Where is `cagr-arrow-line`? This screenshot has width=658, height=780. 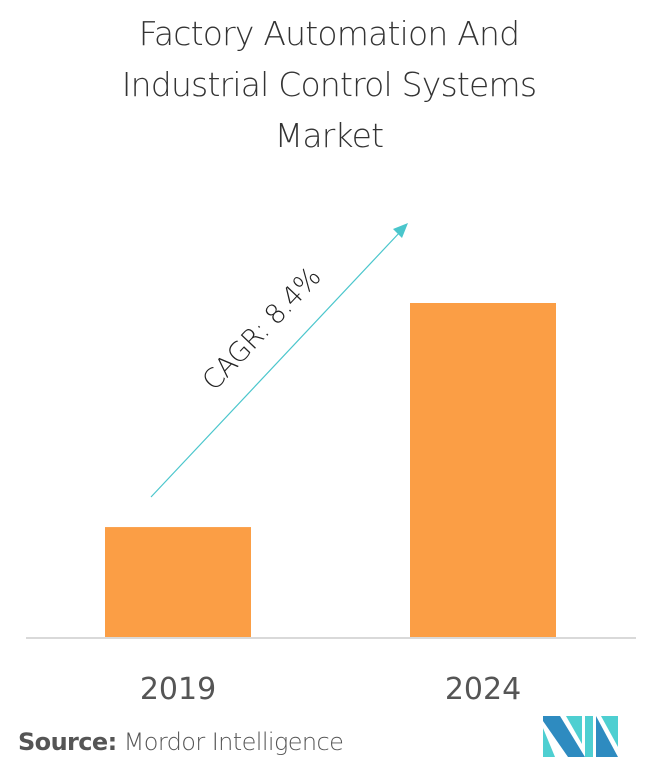 cagr-arrow-line is located at coordinates (276, 364).